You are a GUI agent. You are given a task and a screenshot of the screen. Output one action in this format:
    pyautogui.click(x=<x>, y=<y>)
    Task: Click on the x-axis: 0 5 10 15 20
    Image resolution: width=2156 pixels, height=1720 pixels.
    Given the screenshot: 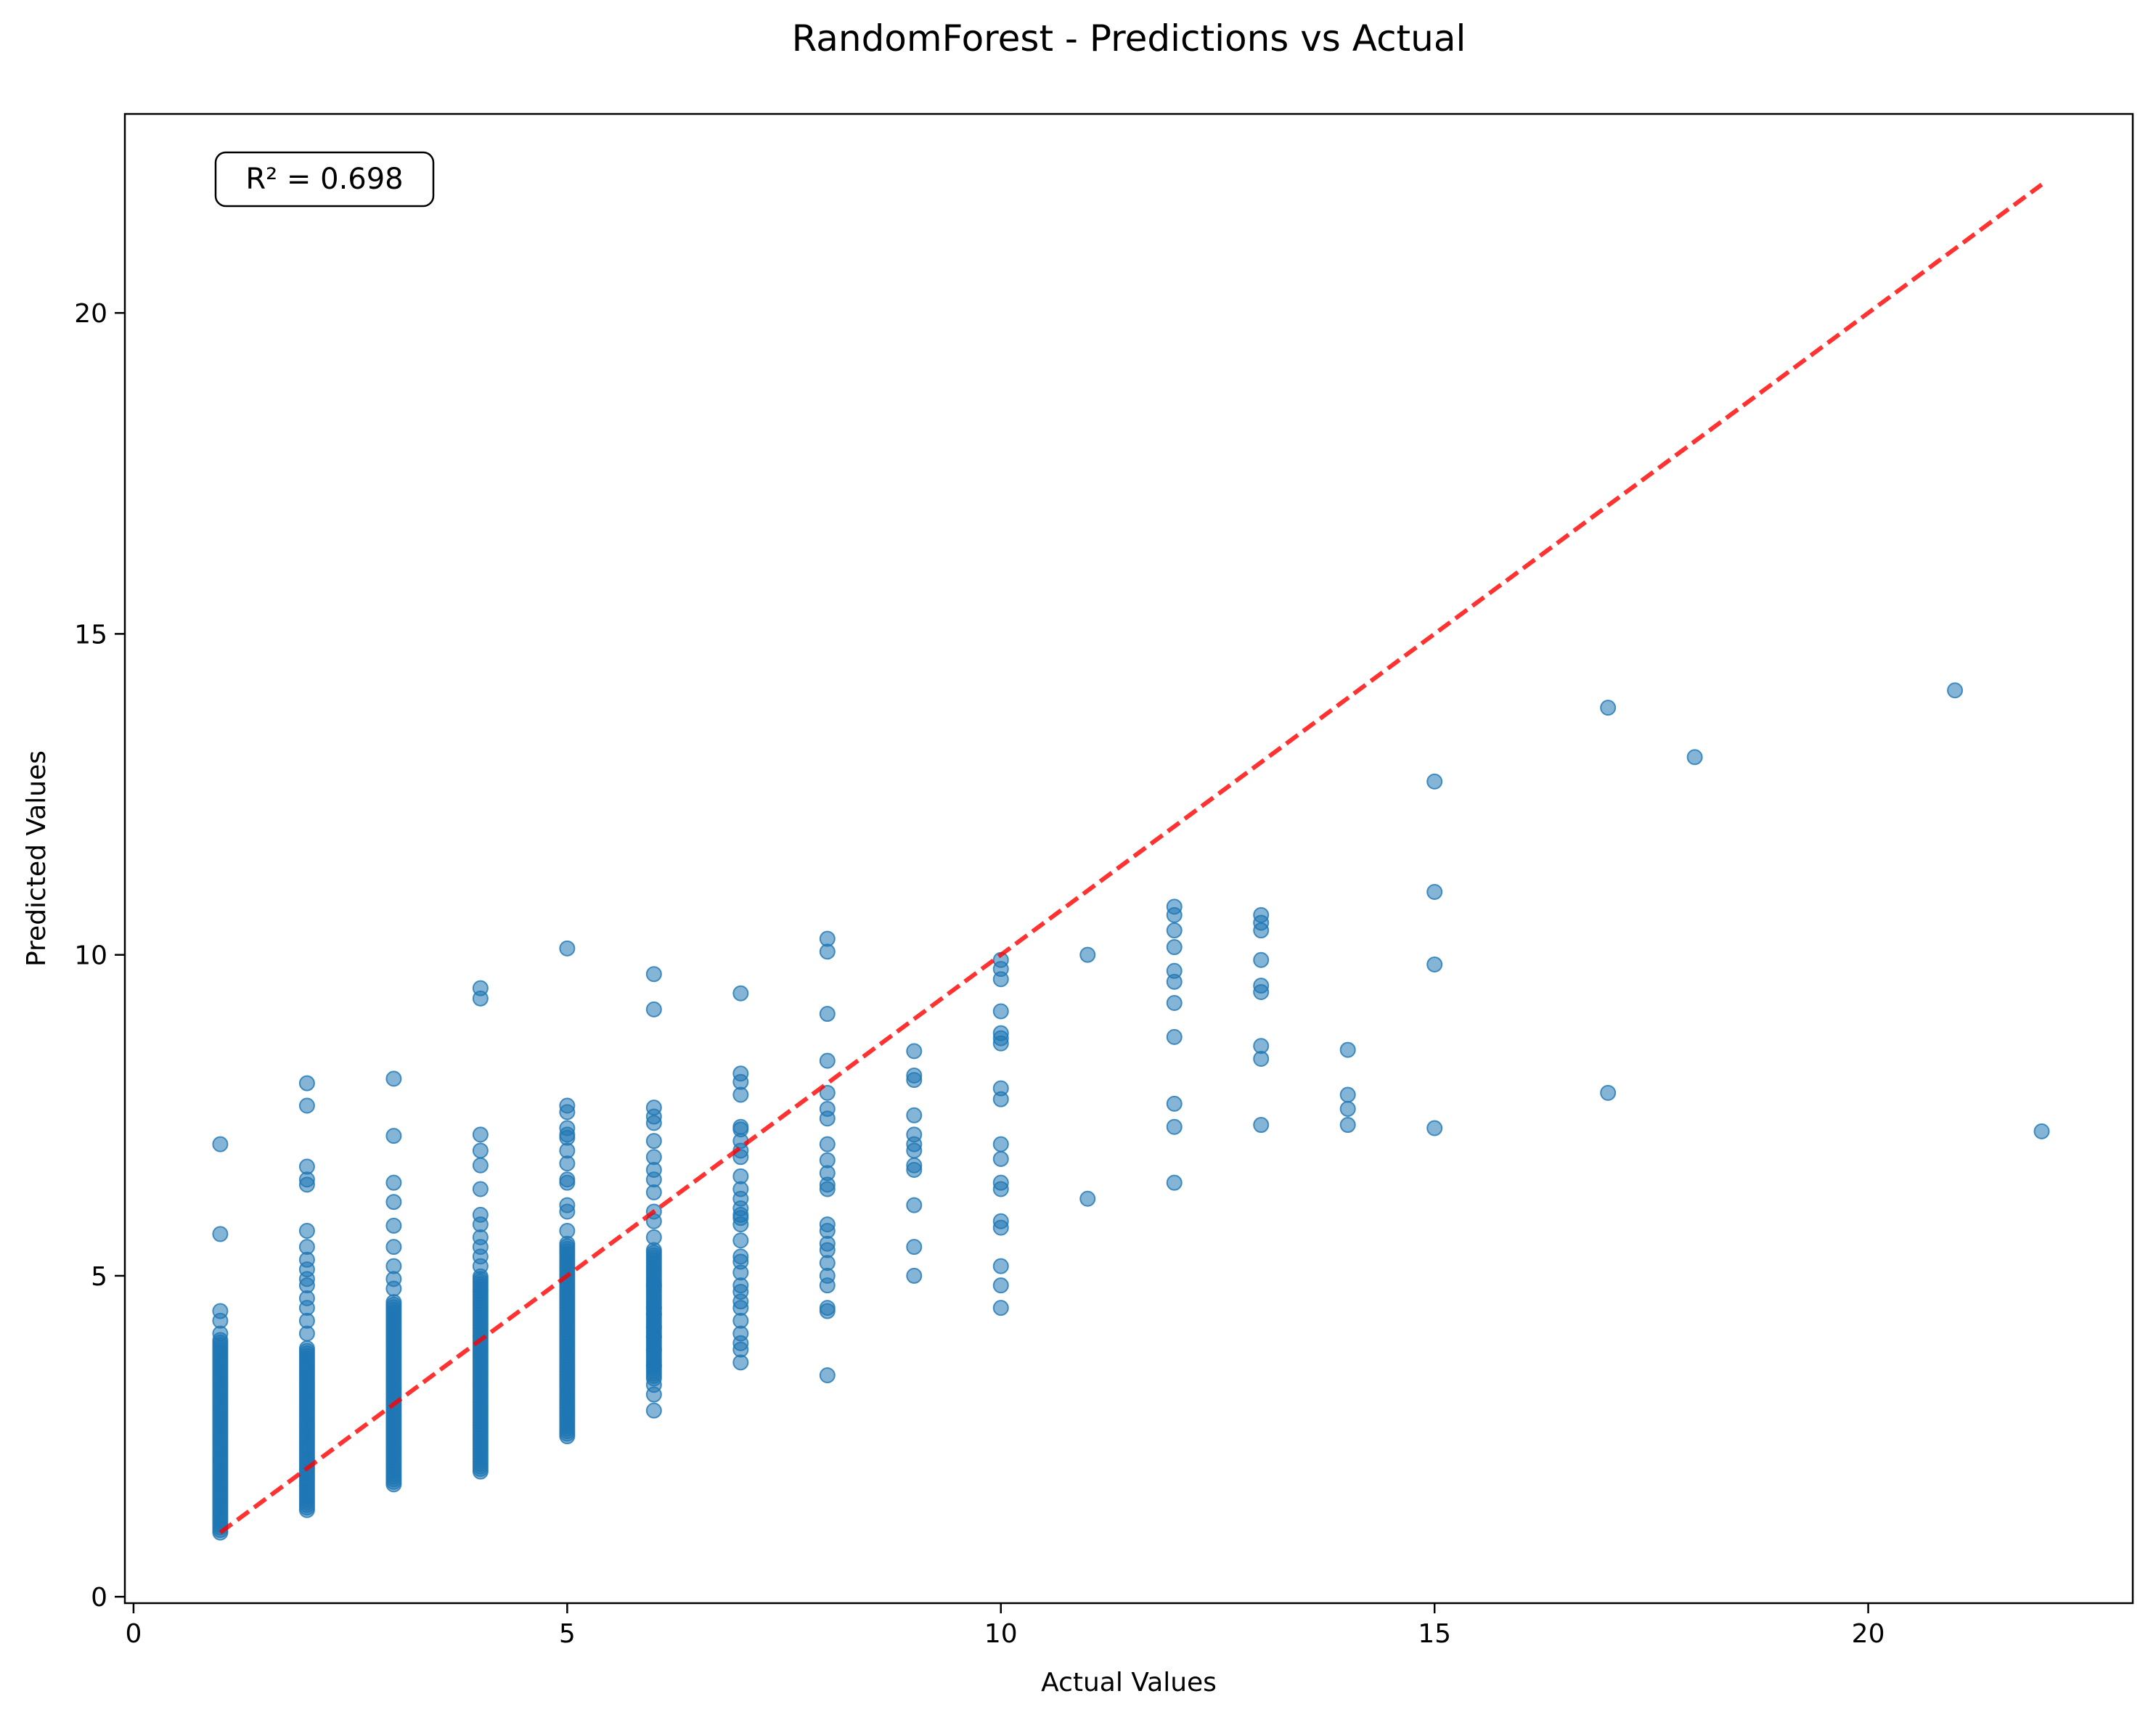 What is the action you would take?
    pyautogui.click(x=1005, y=1626)
    